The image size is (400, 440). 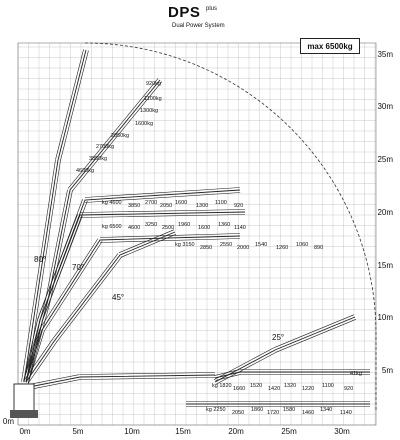 What do you see at coordinates (198, 26) in the screenshot?
I see `brand-tagline: Dual Power System` at bounding box center [198, 26].